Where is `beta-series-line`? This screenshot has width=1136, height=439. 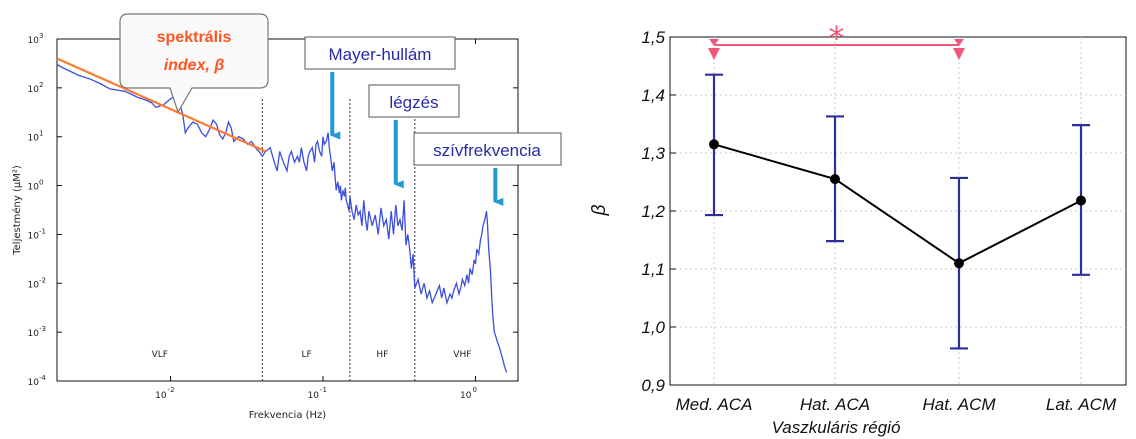 beta-series-line is located at coordinates (897, 204).